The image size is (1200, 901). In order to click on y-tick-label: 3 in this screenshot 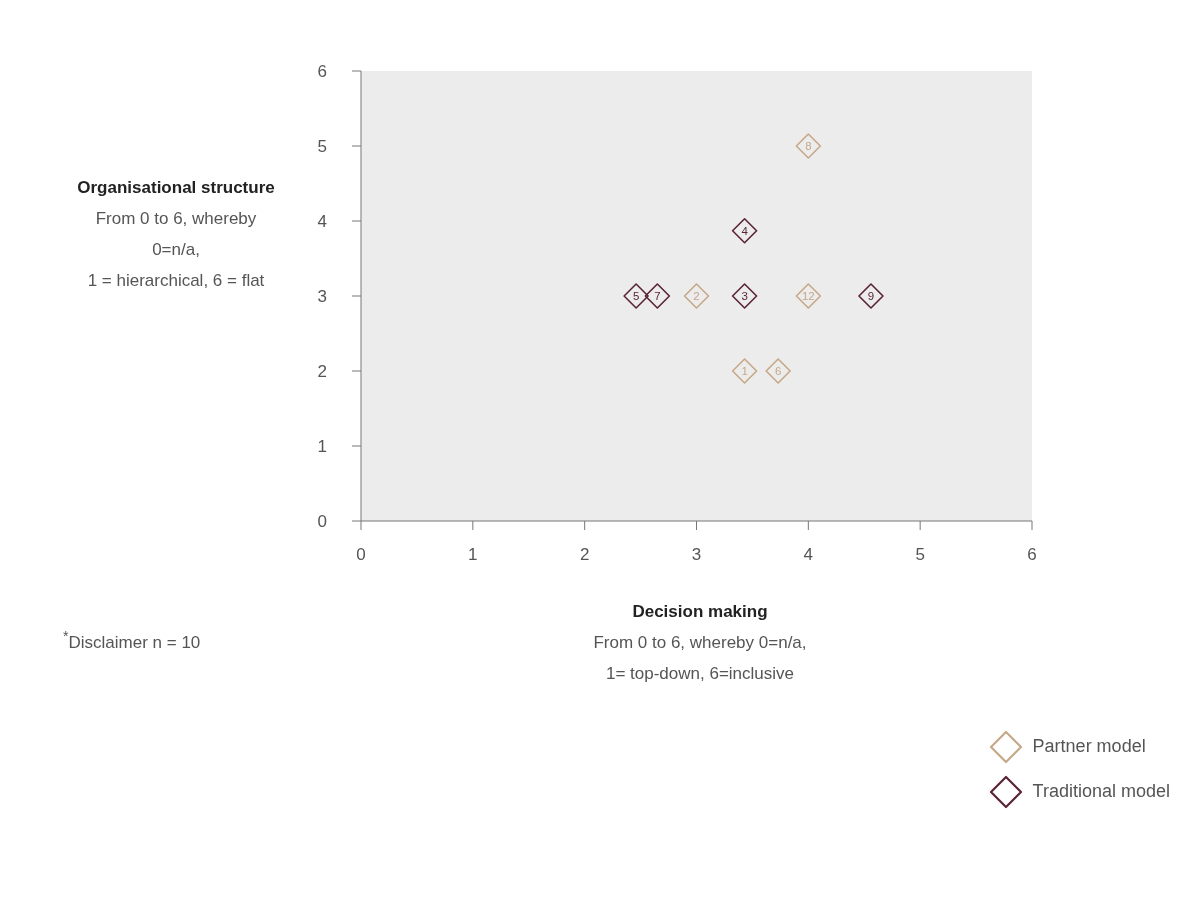, I will do `click(322, 297)`.